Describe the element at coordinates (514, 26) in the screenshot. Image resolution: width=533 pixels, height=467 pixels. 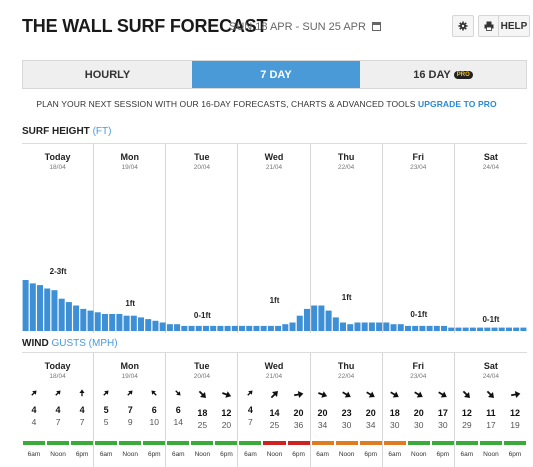
I see `help-button: HELP` at that location.